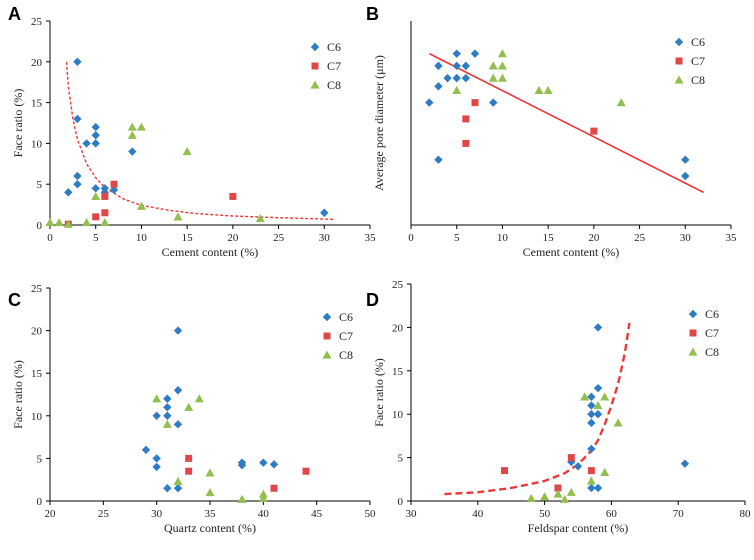  What do you see at coordinates (679, 514) in the screenshot?
I see `x-tick-label: 70` at bounding box center [679, 514].